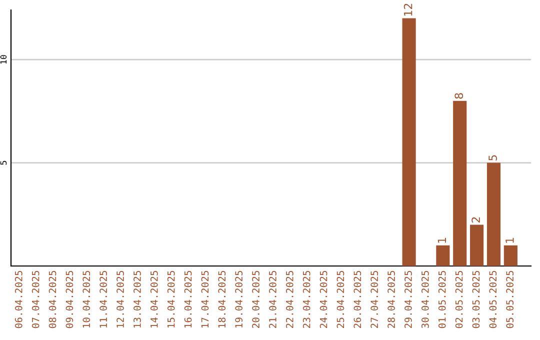 The width and height of the screenshot is (540, 340). Describe the element at coordinates (86, 299) in the screenshot. I see `x-tick-label: 10.04.2025` at that location.